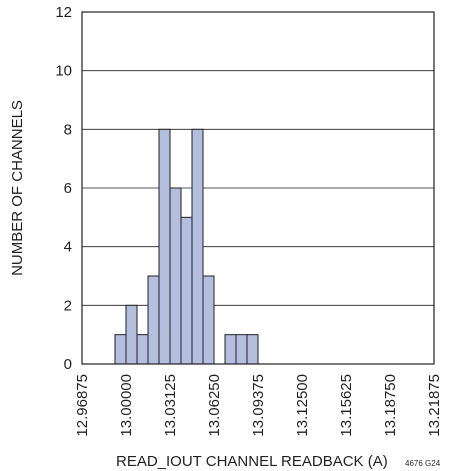 This screenshot has width=455, height=471. I want to click on x-tick-label: 13.00000, so click(126, 405).